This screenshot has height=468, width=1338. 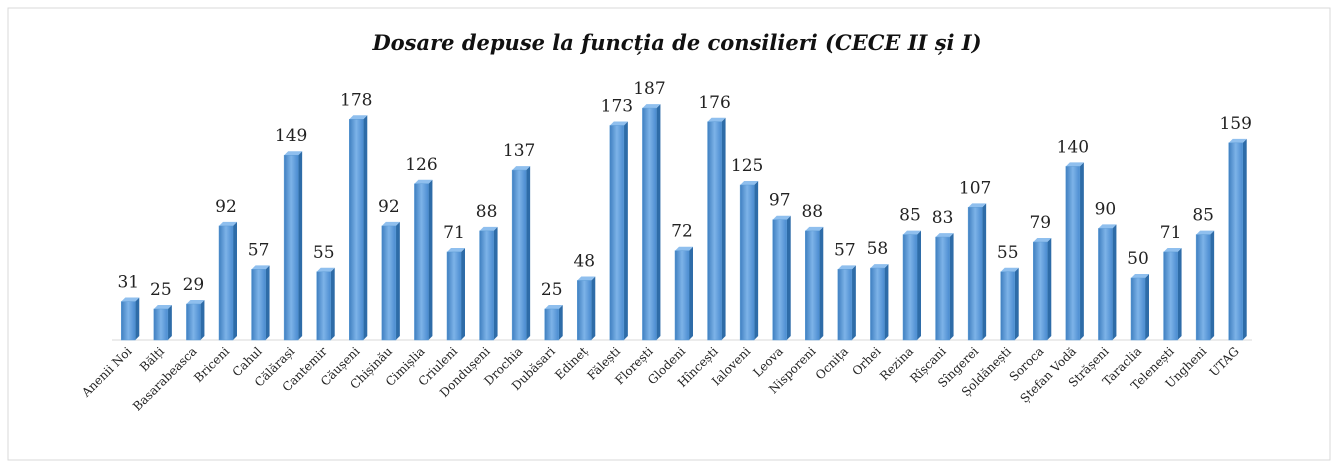 What do you see at coordinates (878, 249) in the screenshot?
I see `value-label: 58` at bounding box center [878, 249].